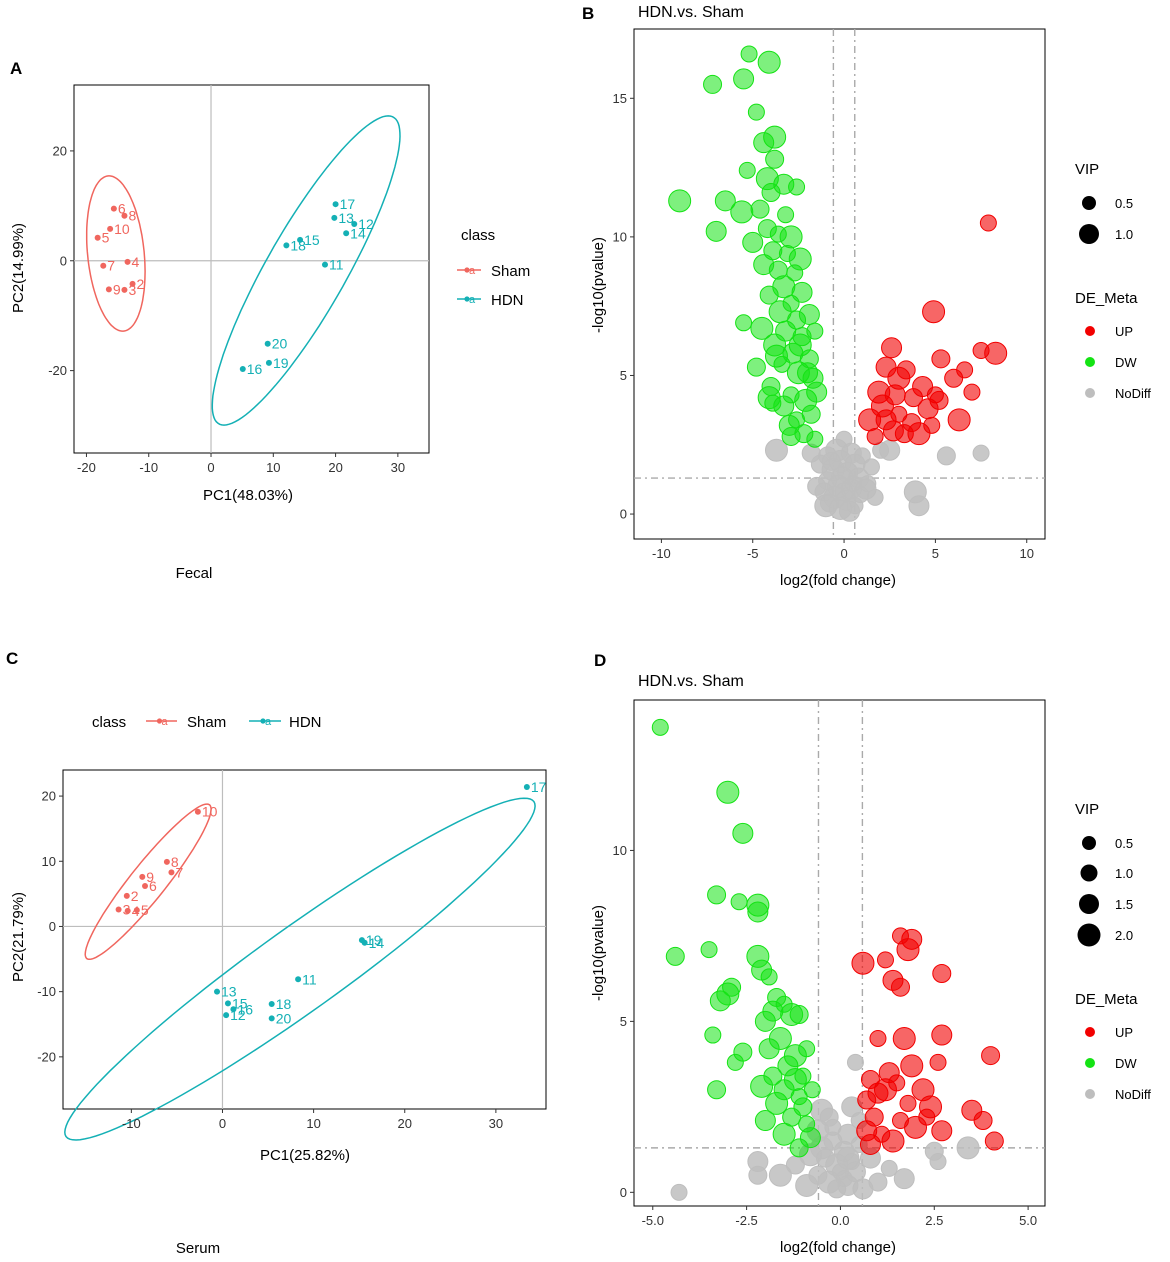  I want to click on point-label-14: 14, so click(358, 233).